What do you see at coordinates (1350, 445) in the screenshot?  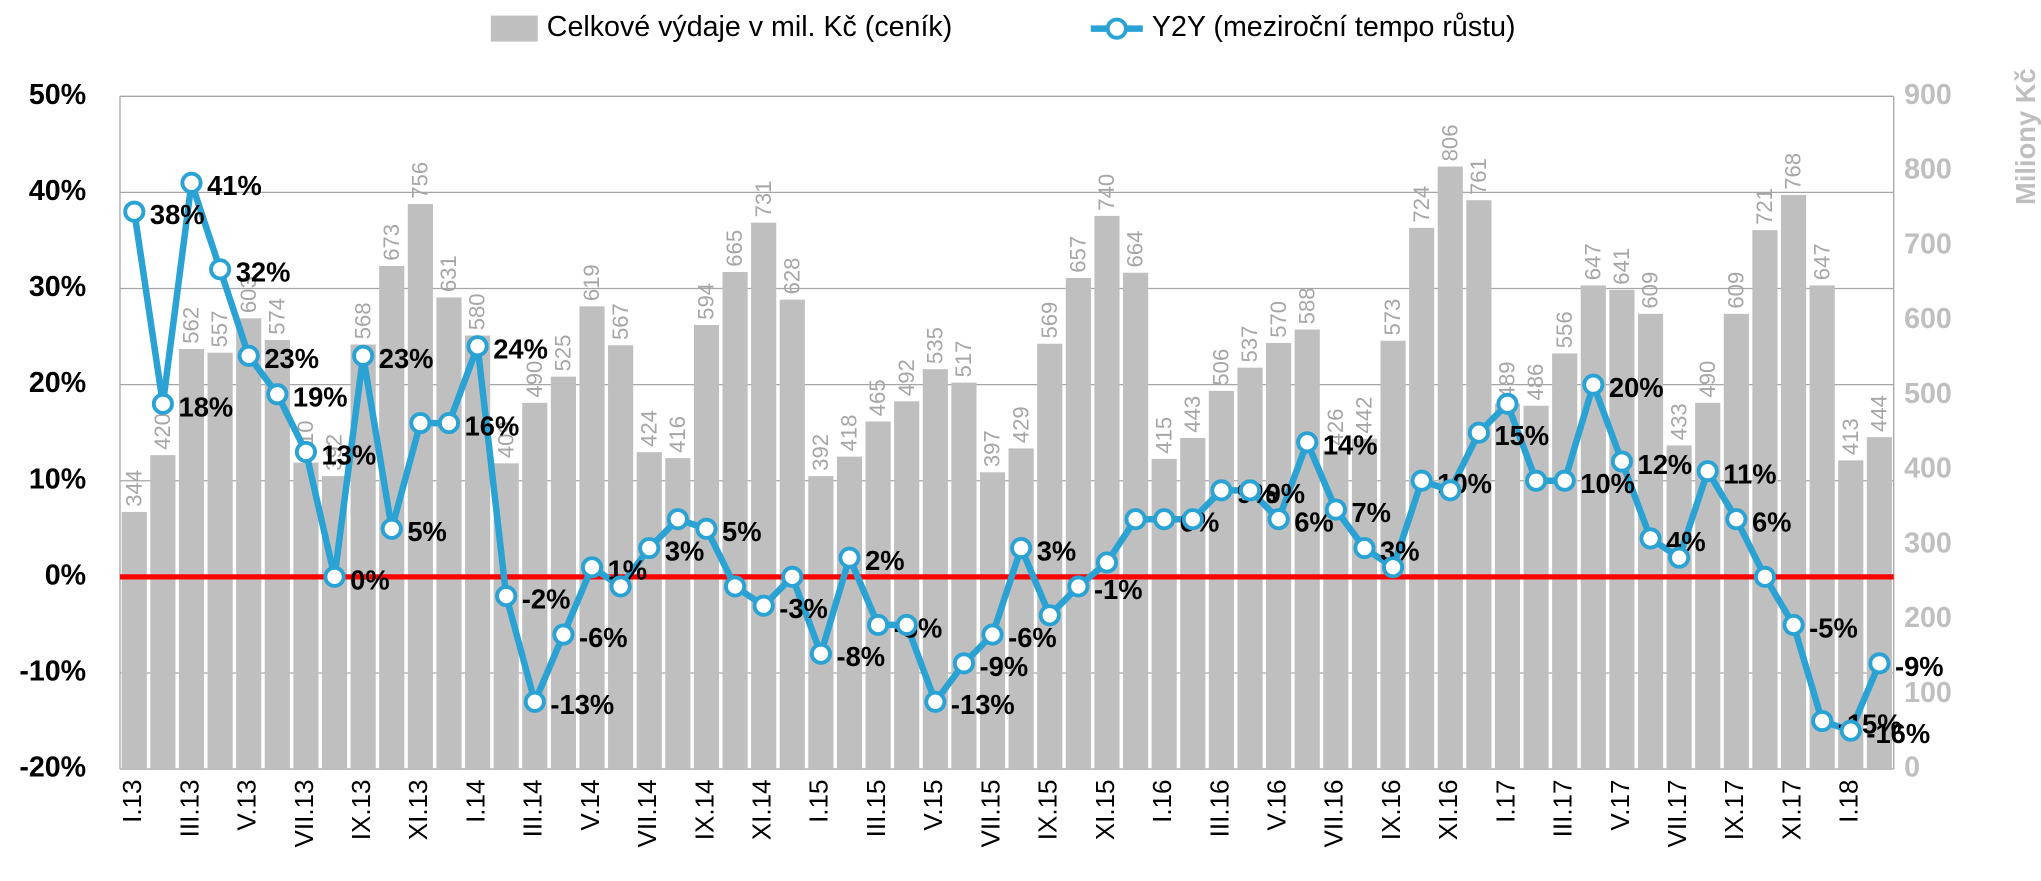 I see `line-value-label: 14%` at bounding box center [1350, 445].